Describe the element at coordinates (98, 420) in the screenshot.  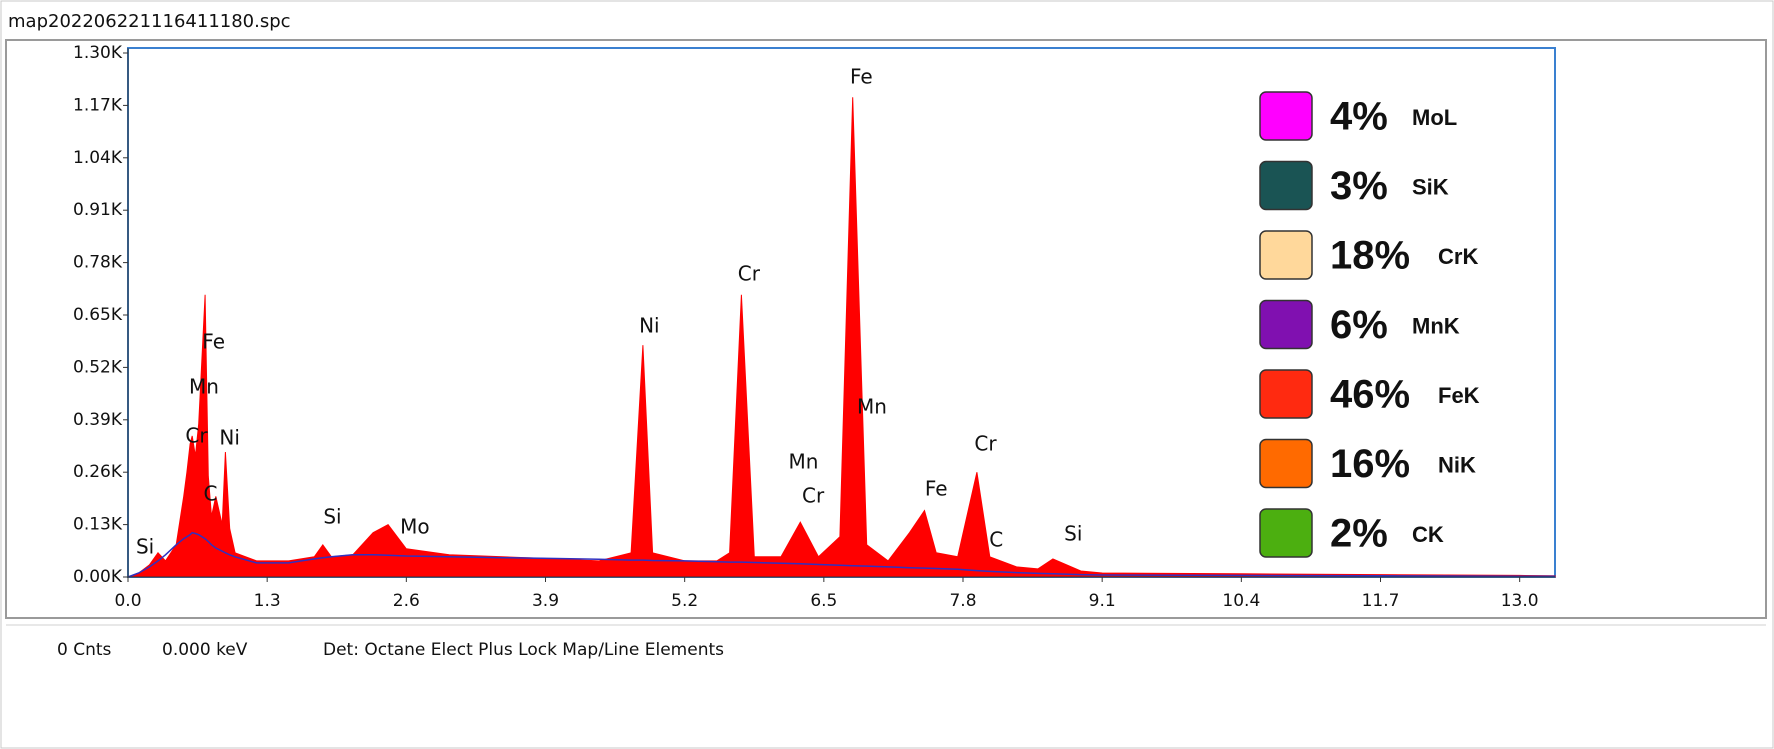
I see `y-tick-label: 0.39K` at that location.